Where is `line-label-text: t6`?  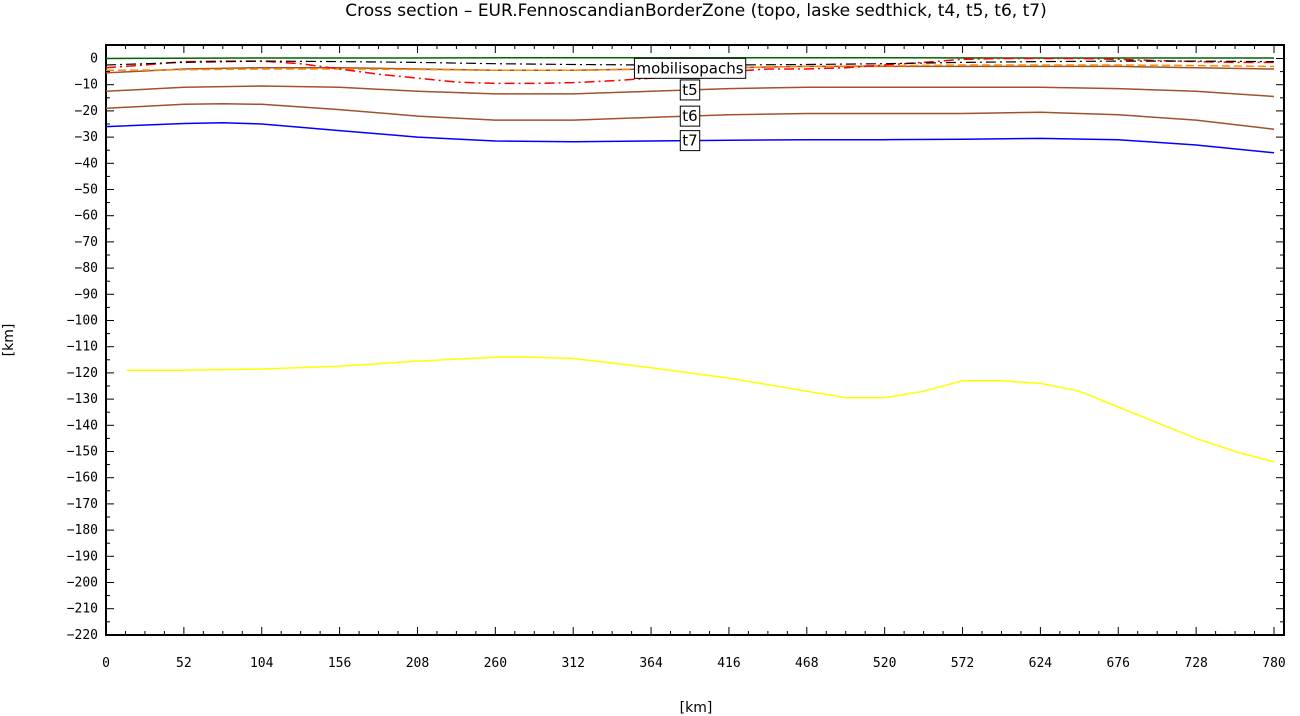 line-label-text: t6 is located at coordinates (689, 116).